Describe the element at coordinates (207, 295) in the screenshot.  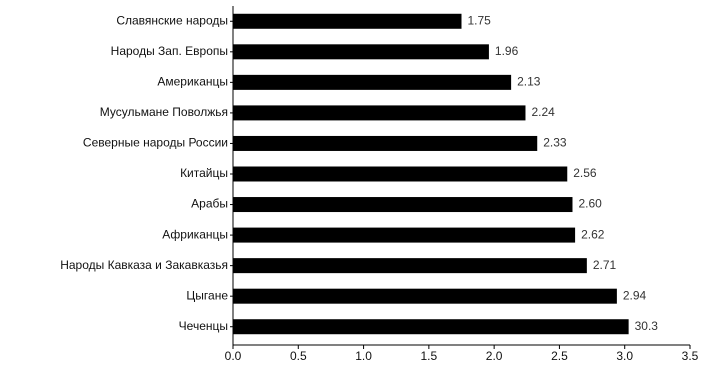
I see `y-tick-label: Цыгане` at that location.